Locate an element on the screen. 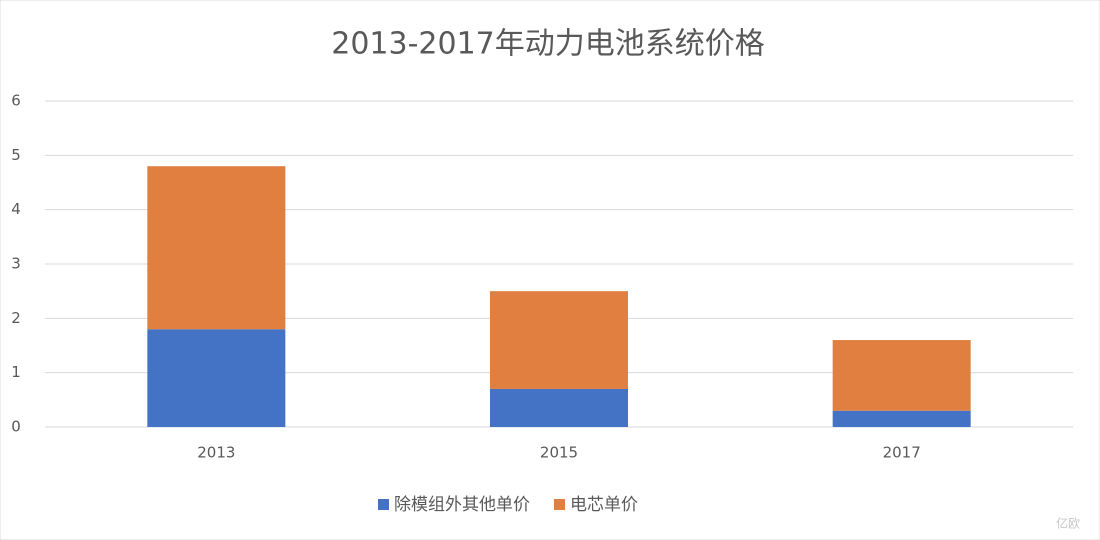 Image resolution: width=1100 pixels, height=540 pixels. legend-label: 电芯单价 is located at coordinates (604, 505).